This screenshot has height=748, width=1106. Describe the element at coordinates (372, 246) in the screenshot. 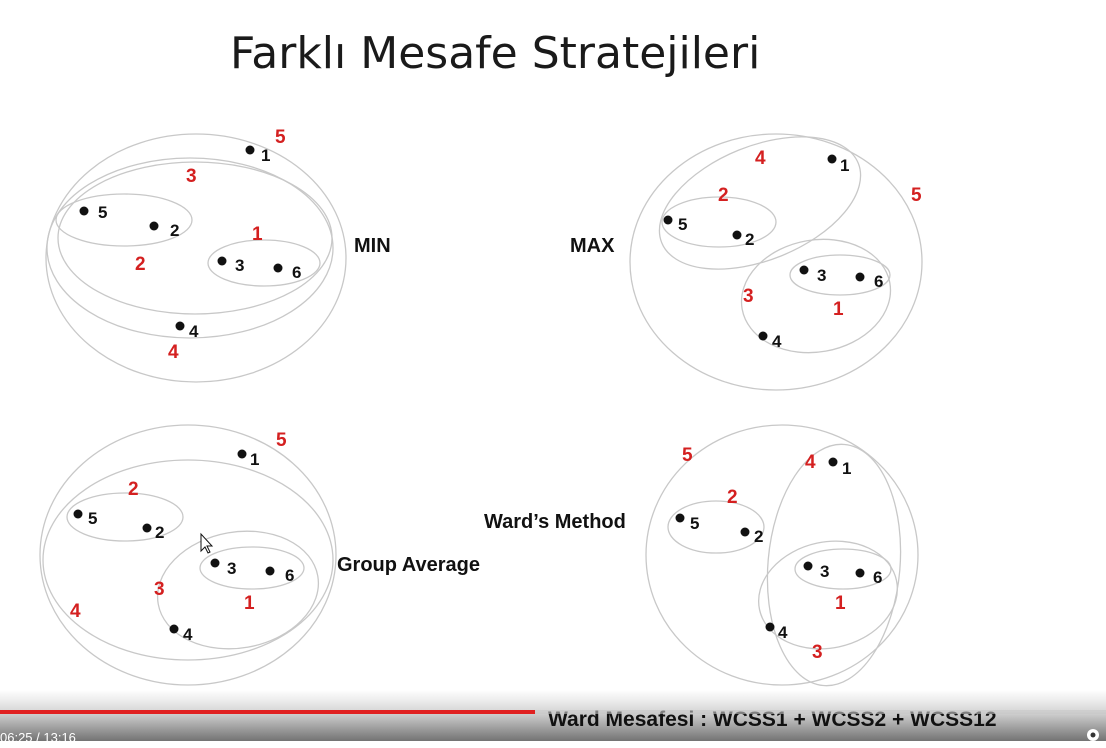

I see `min-label: MIN` at that location.